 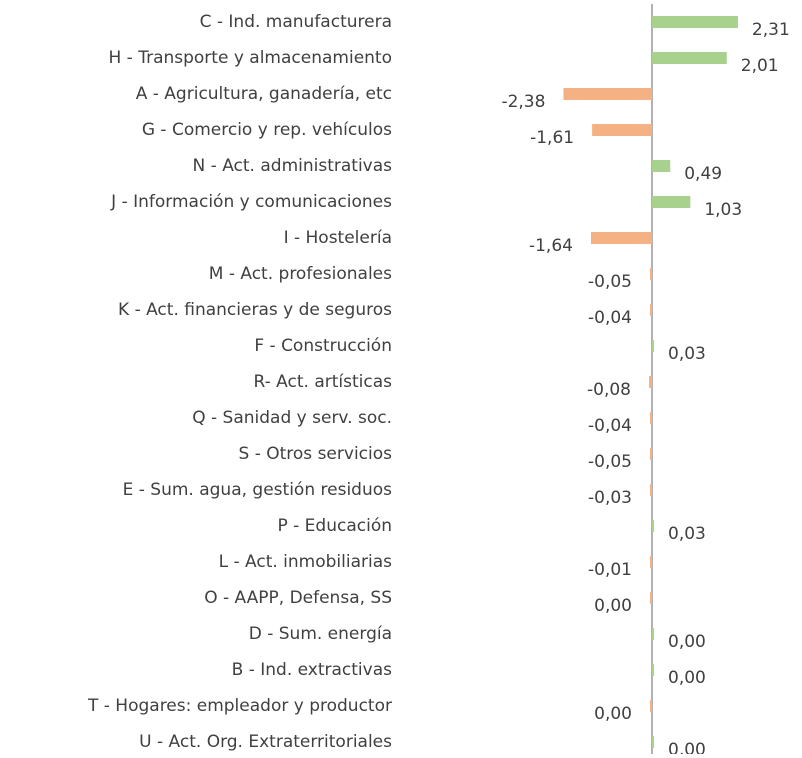 What do you see at coordinates (300, 274) in the screenshot?
I see `category-label: M - Act. profesionales` at bounding box center [300, 274].